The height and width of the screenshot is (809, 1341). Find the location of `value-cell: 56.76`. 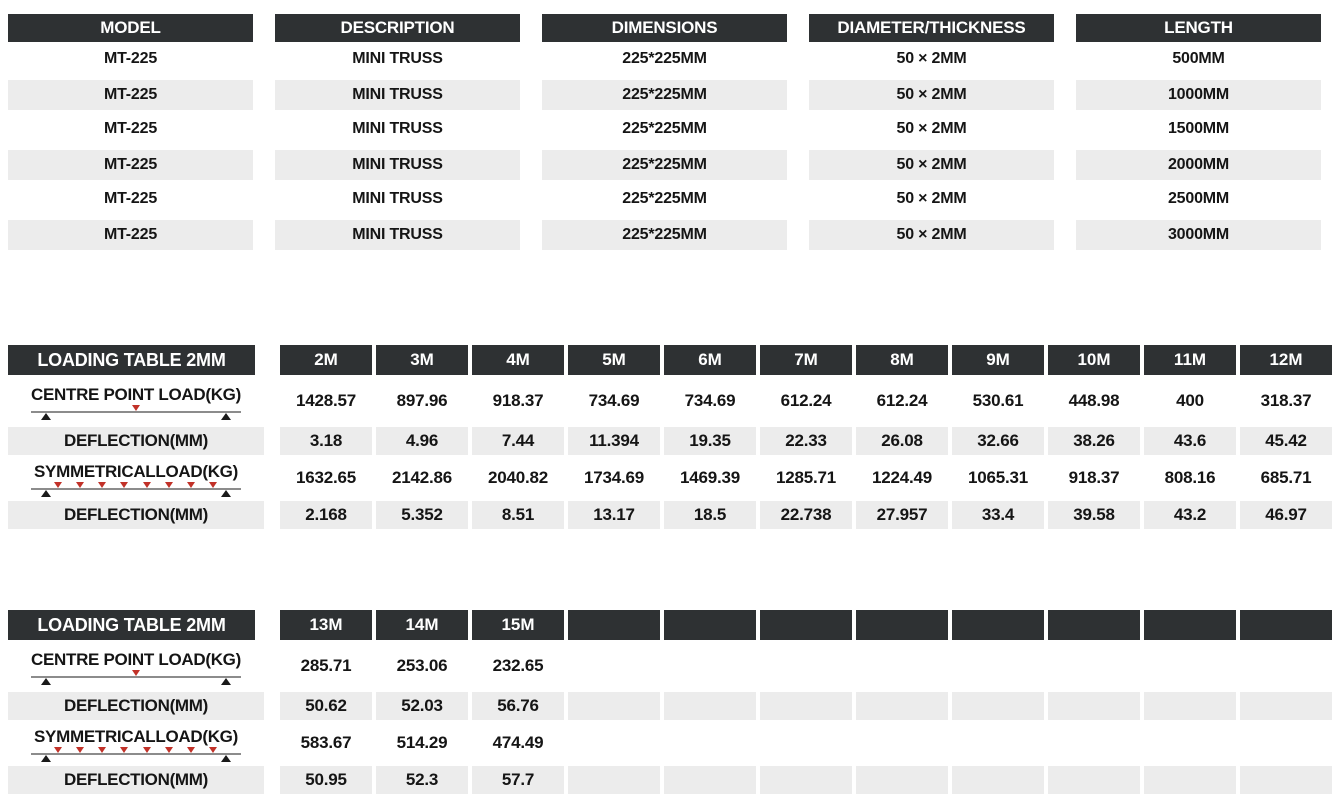

value-cell: 56.76 is located at coordinates (518, 706).